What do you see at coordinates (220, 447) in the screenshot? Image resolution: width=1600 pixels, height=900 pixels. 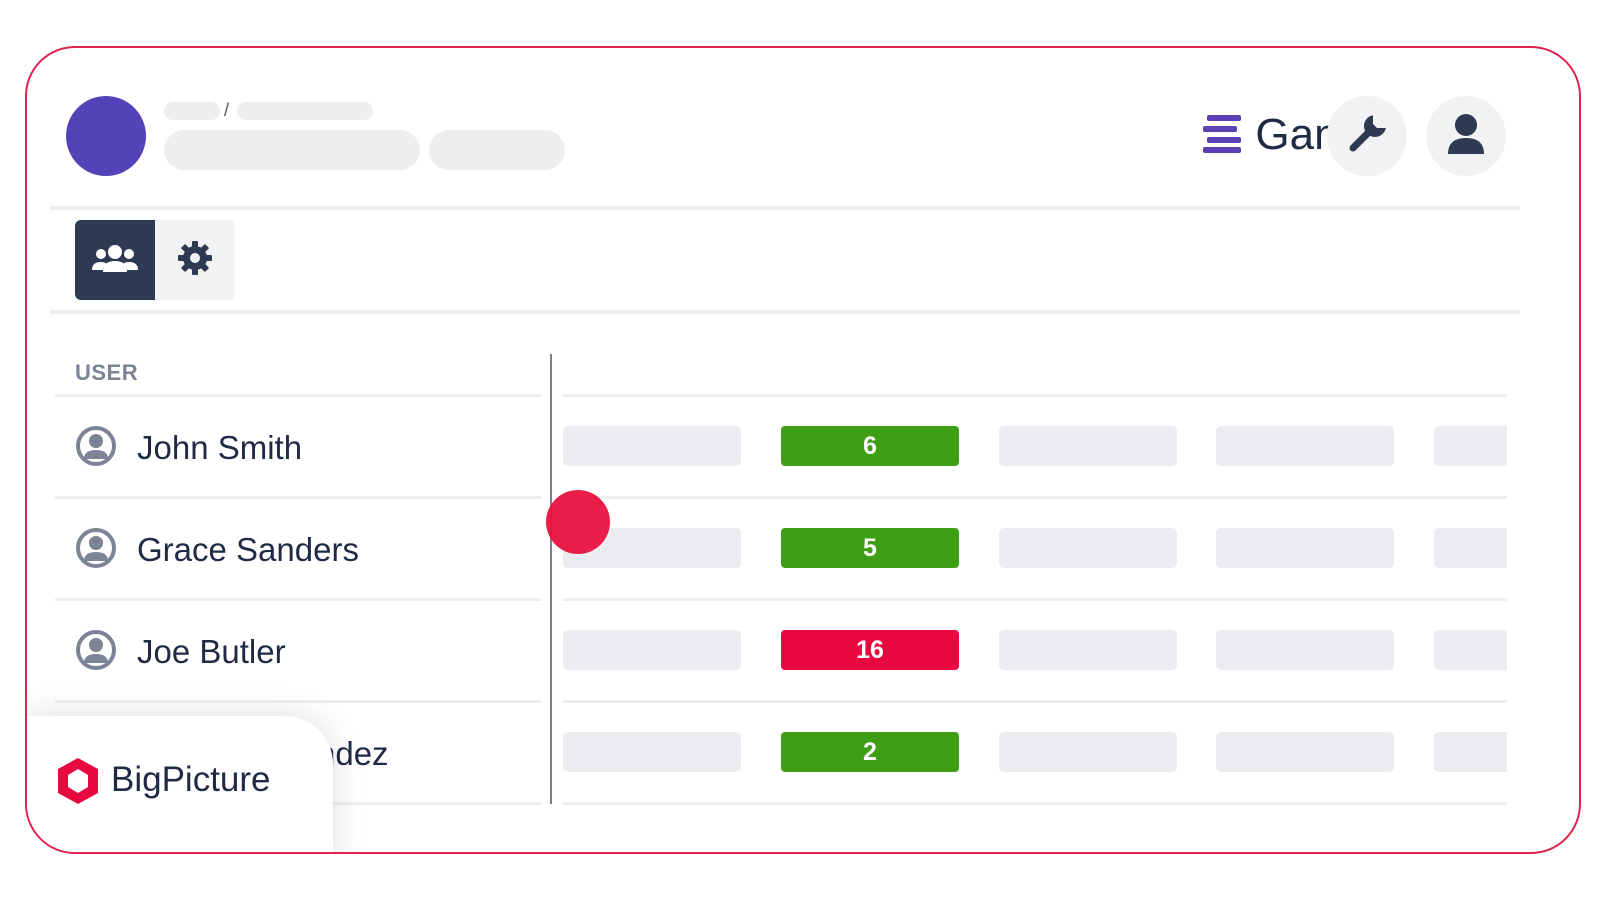 I see `user-name: John Smith` at bounding box center [220, 447].